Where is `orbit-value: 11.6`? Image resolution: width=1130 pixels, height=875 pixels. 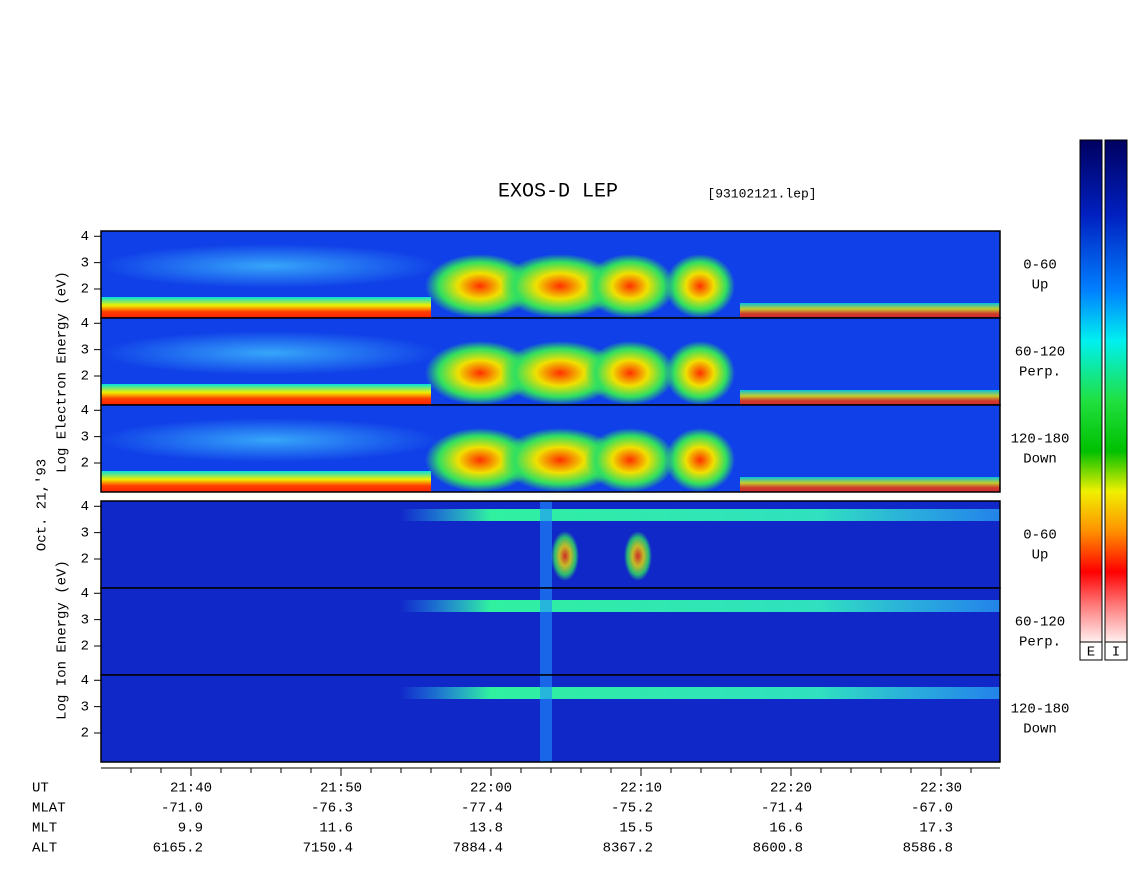 orbit-value: 11.6 is located at coordinates (336, 829).